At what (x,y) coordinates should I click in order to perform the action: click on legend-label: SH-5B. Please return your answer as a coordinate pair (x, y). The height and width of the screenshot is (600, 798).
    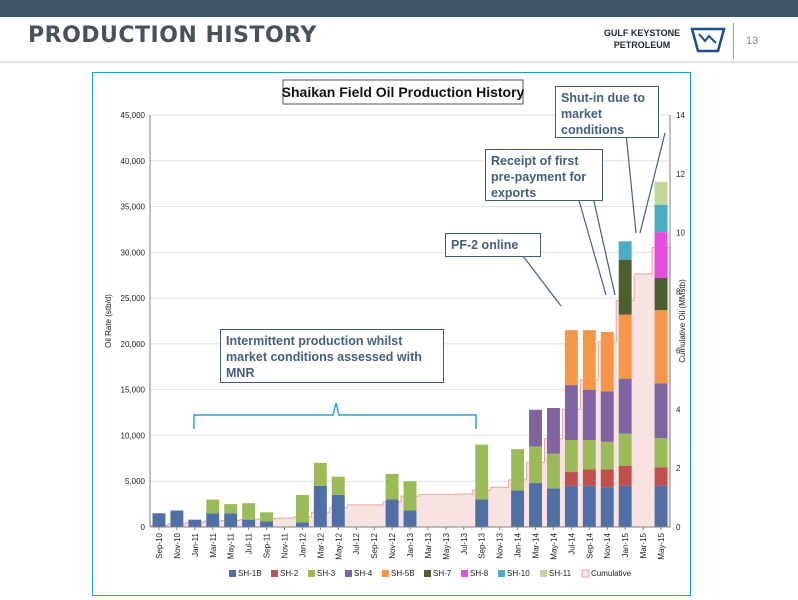
    Looking at the image, I should click on (403, 573).